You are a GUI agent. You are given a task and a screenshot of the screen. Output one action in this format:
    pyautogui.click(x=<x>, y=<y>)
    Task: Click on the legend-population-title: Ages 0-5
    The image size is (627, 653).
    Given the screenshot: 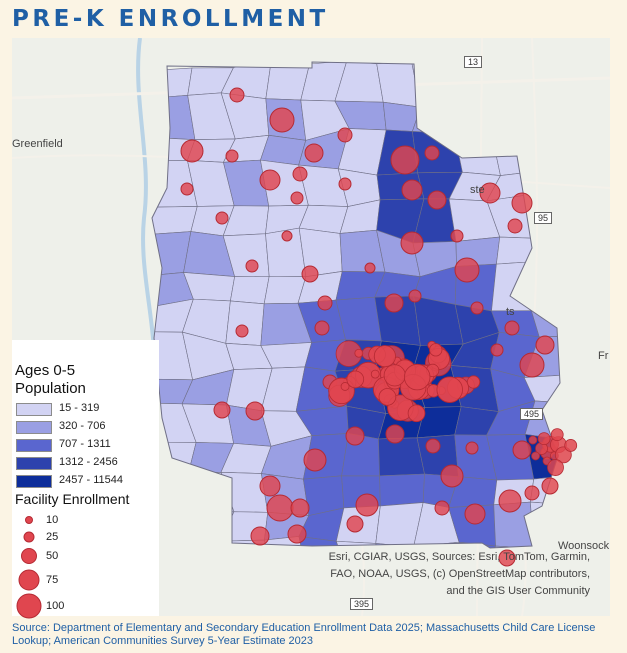 What is the action you would take?
    pyautogui.click(x=45, y=370)
    